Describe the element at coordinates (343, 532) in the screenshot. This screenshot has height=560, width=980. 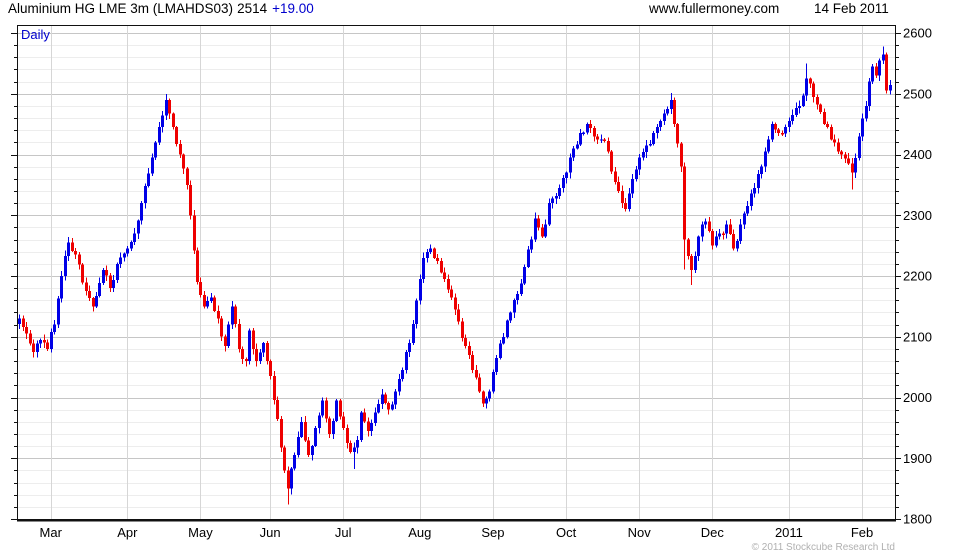
I see `x-tick-label: Jul` at that location.